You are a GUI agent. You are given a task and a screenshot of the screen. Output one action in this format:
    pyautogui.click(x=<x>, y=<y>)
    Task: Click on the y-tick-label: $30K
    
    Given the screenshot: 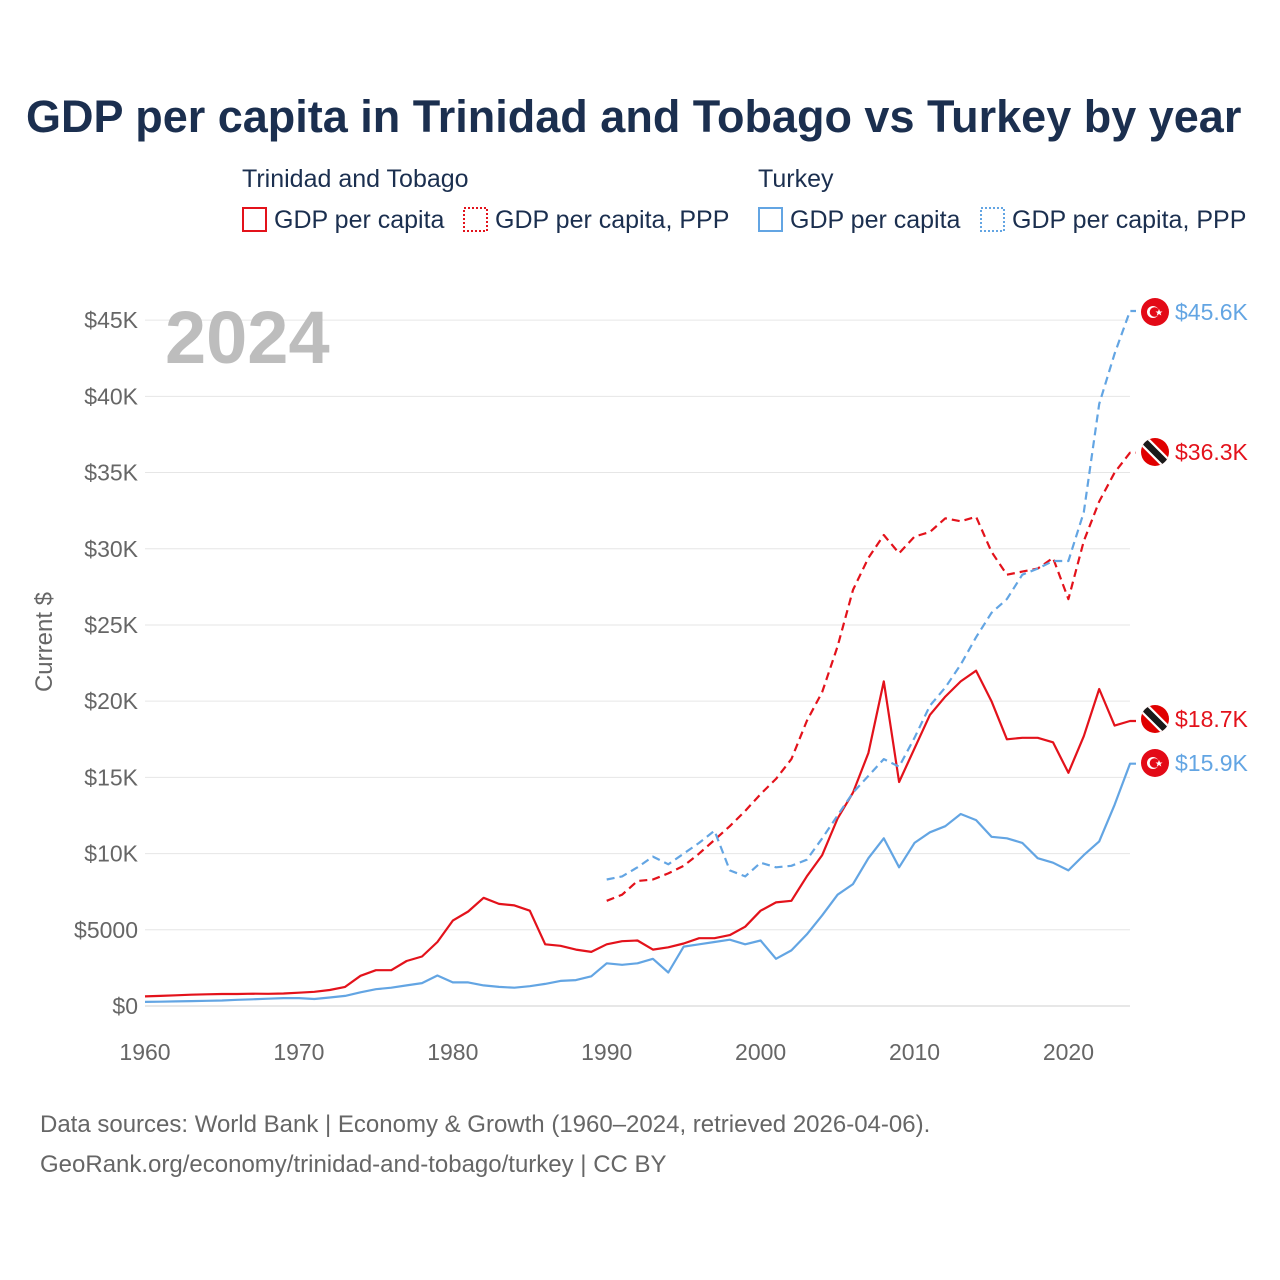 What is the action you would take?
    pyautogui.click(x=111, y=549)
    